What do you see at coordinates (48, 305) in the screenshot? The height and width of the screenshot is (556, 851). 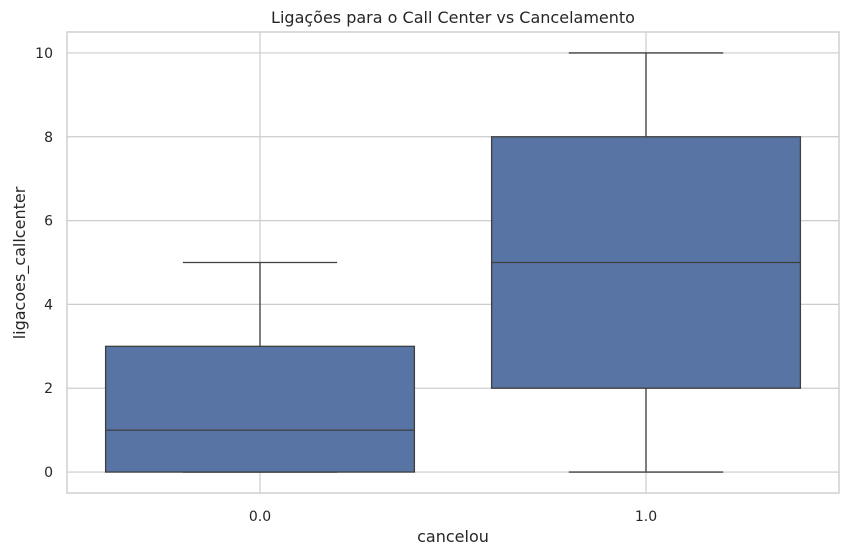 I see `y-tick-label: 4` at bounding box center [48, 305].